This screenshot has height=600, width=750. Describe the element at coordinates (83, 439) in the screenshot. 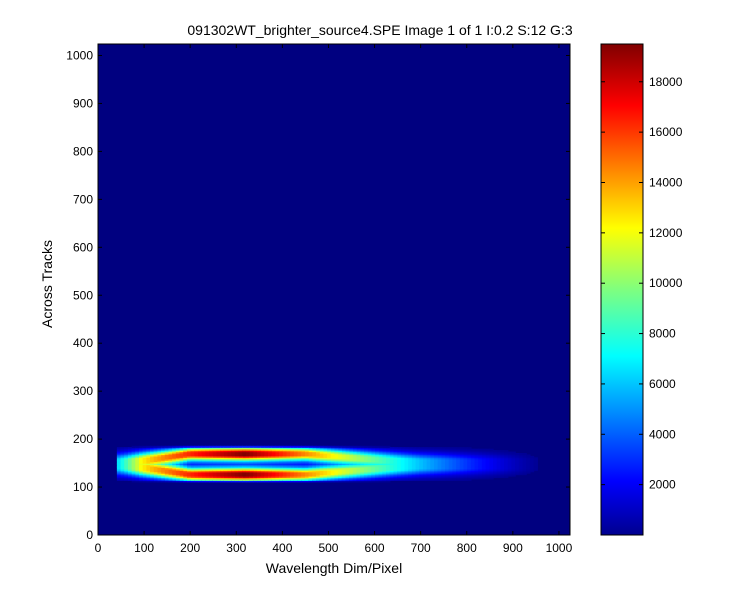

I see `y-tick-label: 200` at that location.